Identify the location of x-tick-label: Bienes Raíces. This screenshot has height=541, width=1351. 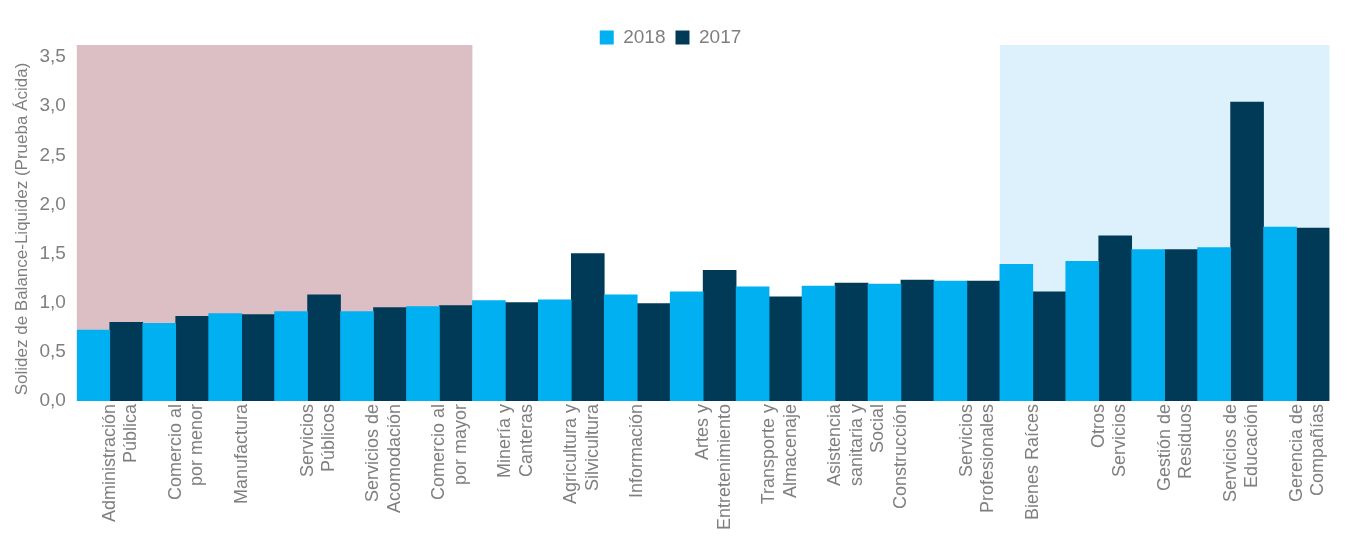
(1031, 461).